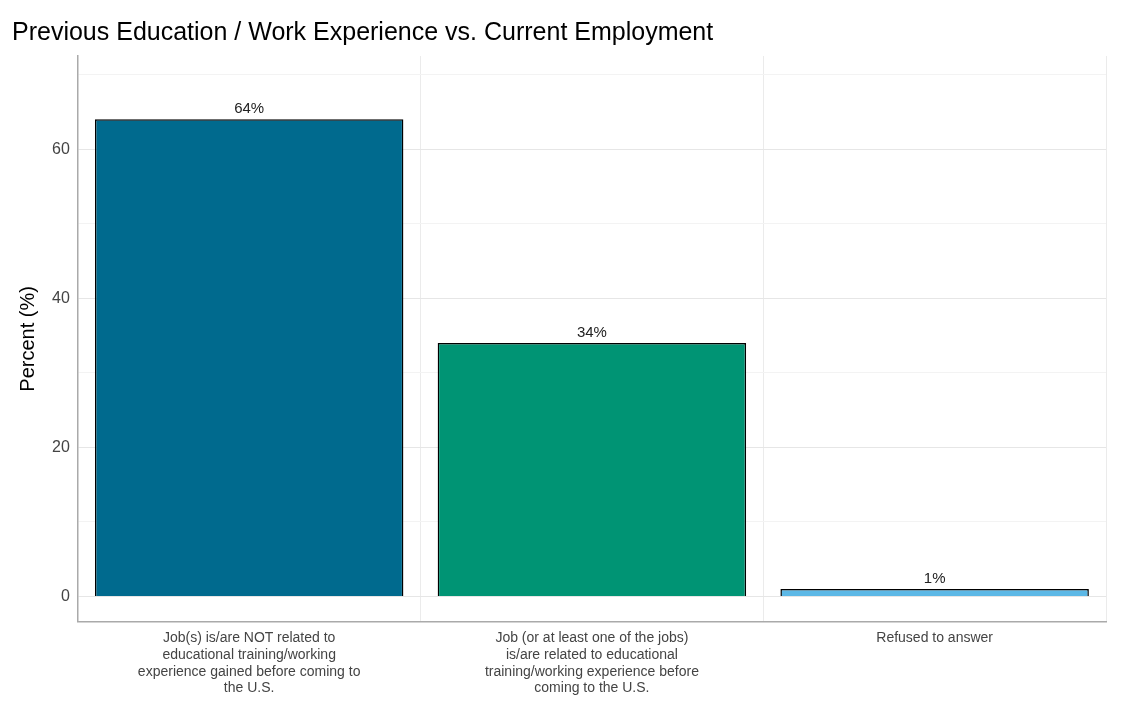 This screenshot has width=1134, height=713. I want to click on x-tick-label: Refused to answer, so click(935, 637).